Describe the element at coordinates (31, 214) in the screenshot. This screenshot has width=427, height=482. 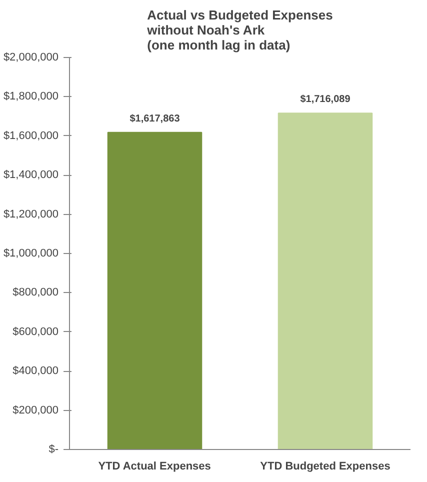
I see `y-tick-label: $1,200,000` at that location.